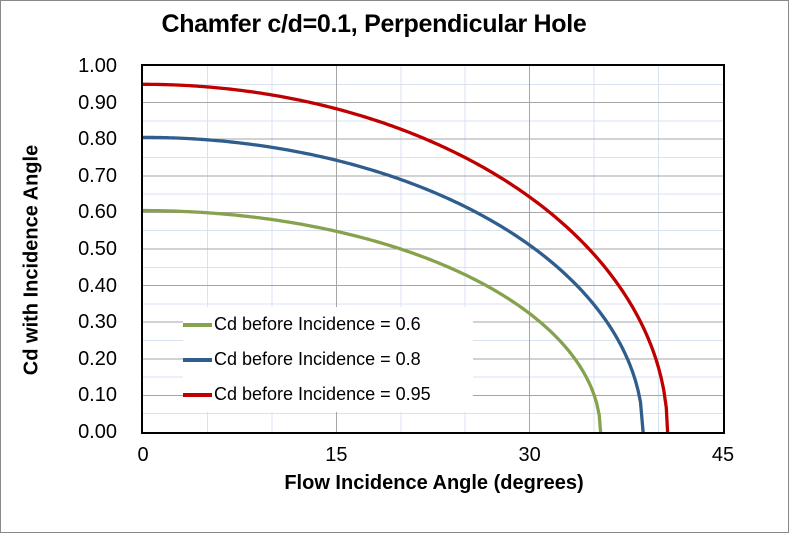 This screenshot has width=789, height=533. I want to click on y-tick-label: 0.90, so click(97, 102).